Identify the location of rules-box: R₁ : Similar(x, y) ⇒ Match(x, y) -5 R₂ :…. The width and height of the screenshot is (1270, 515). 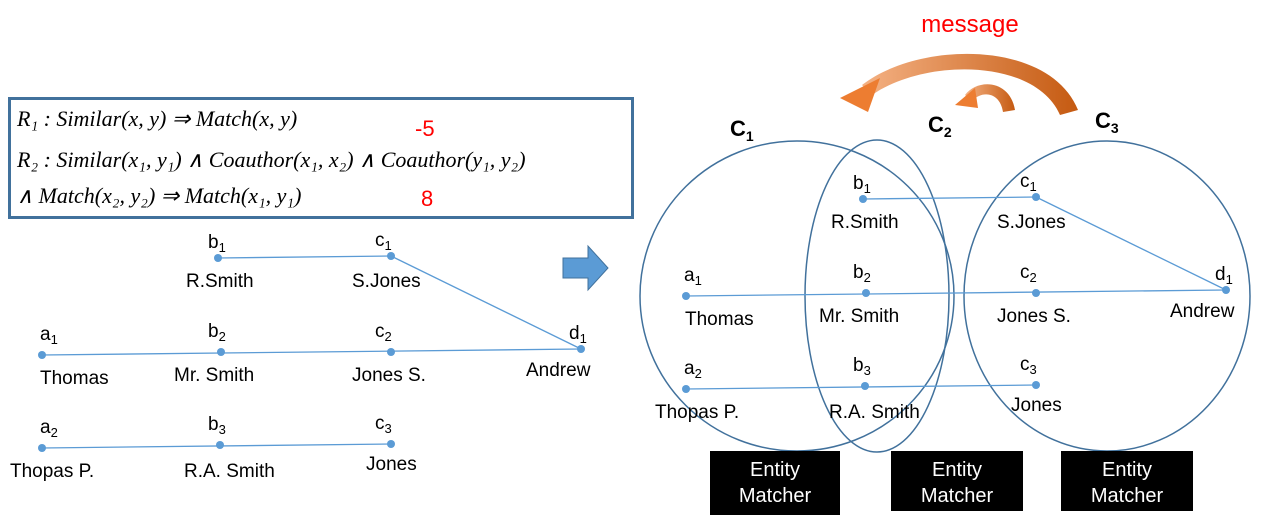
(321, 158).